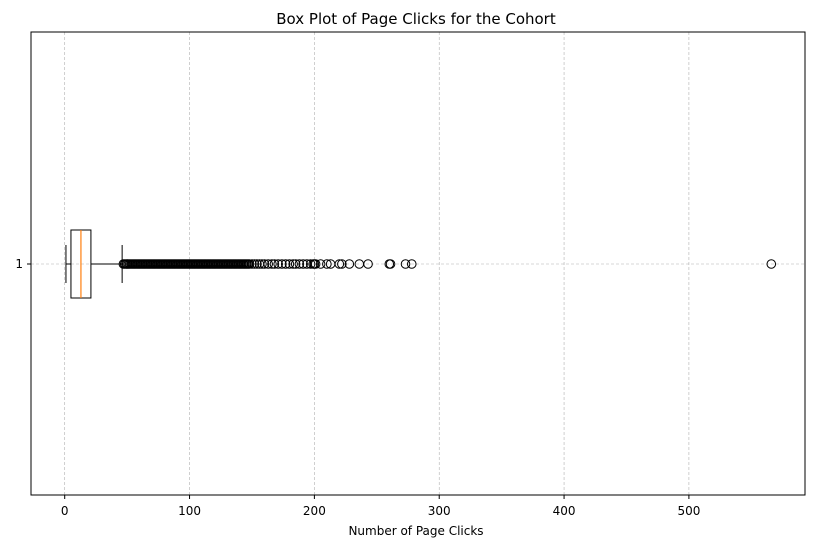 This screenshot has width=813, height=547. I want to click on chart-title: Box Plot of Page Clicks for the Cohort, so click(416, 19).